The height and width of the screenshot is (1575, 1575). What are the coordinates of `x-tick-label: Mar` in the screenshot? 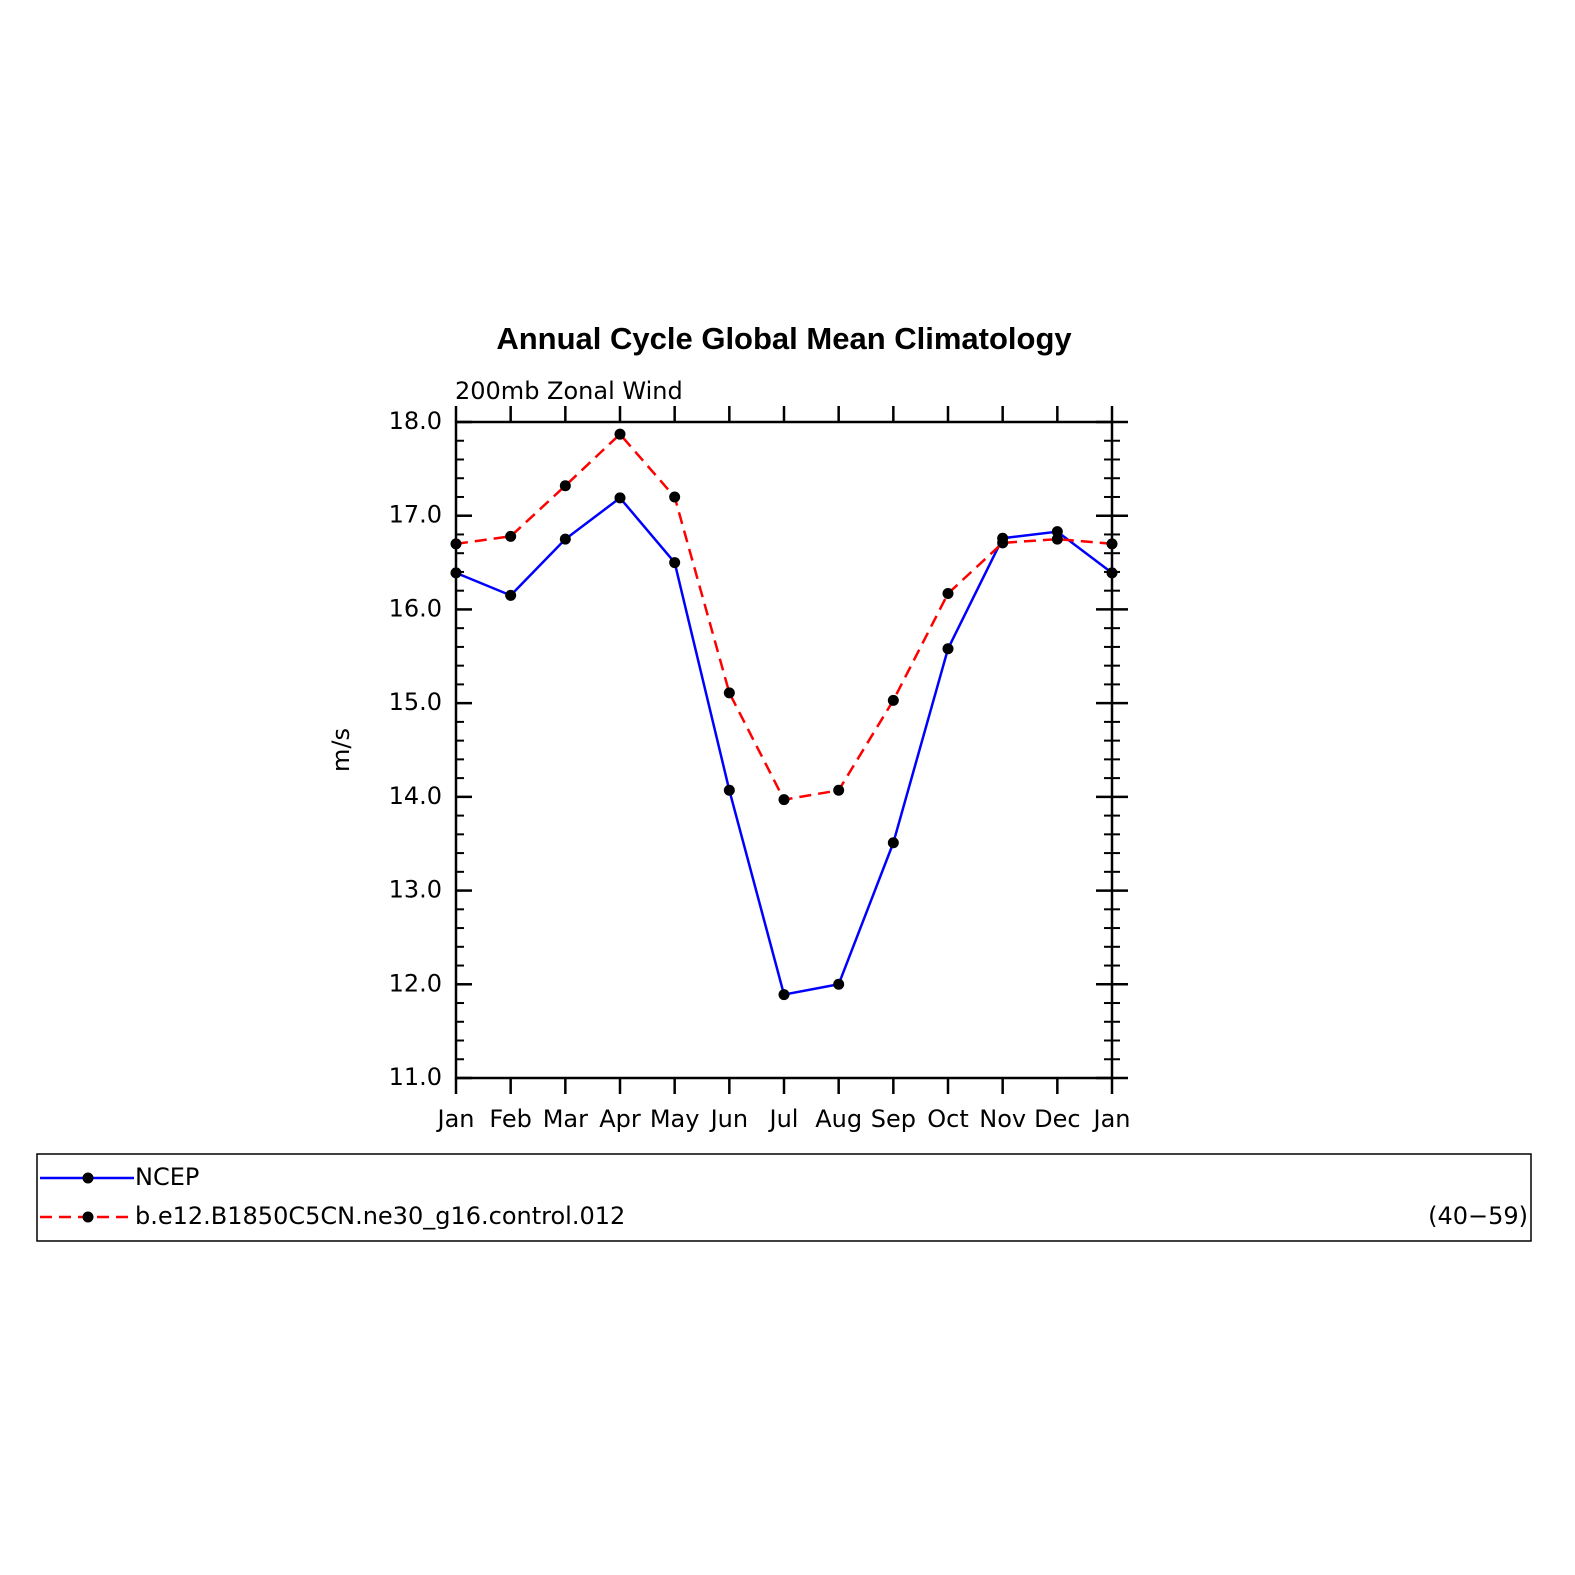 It's located at (565, 1119).